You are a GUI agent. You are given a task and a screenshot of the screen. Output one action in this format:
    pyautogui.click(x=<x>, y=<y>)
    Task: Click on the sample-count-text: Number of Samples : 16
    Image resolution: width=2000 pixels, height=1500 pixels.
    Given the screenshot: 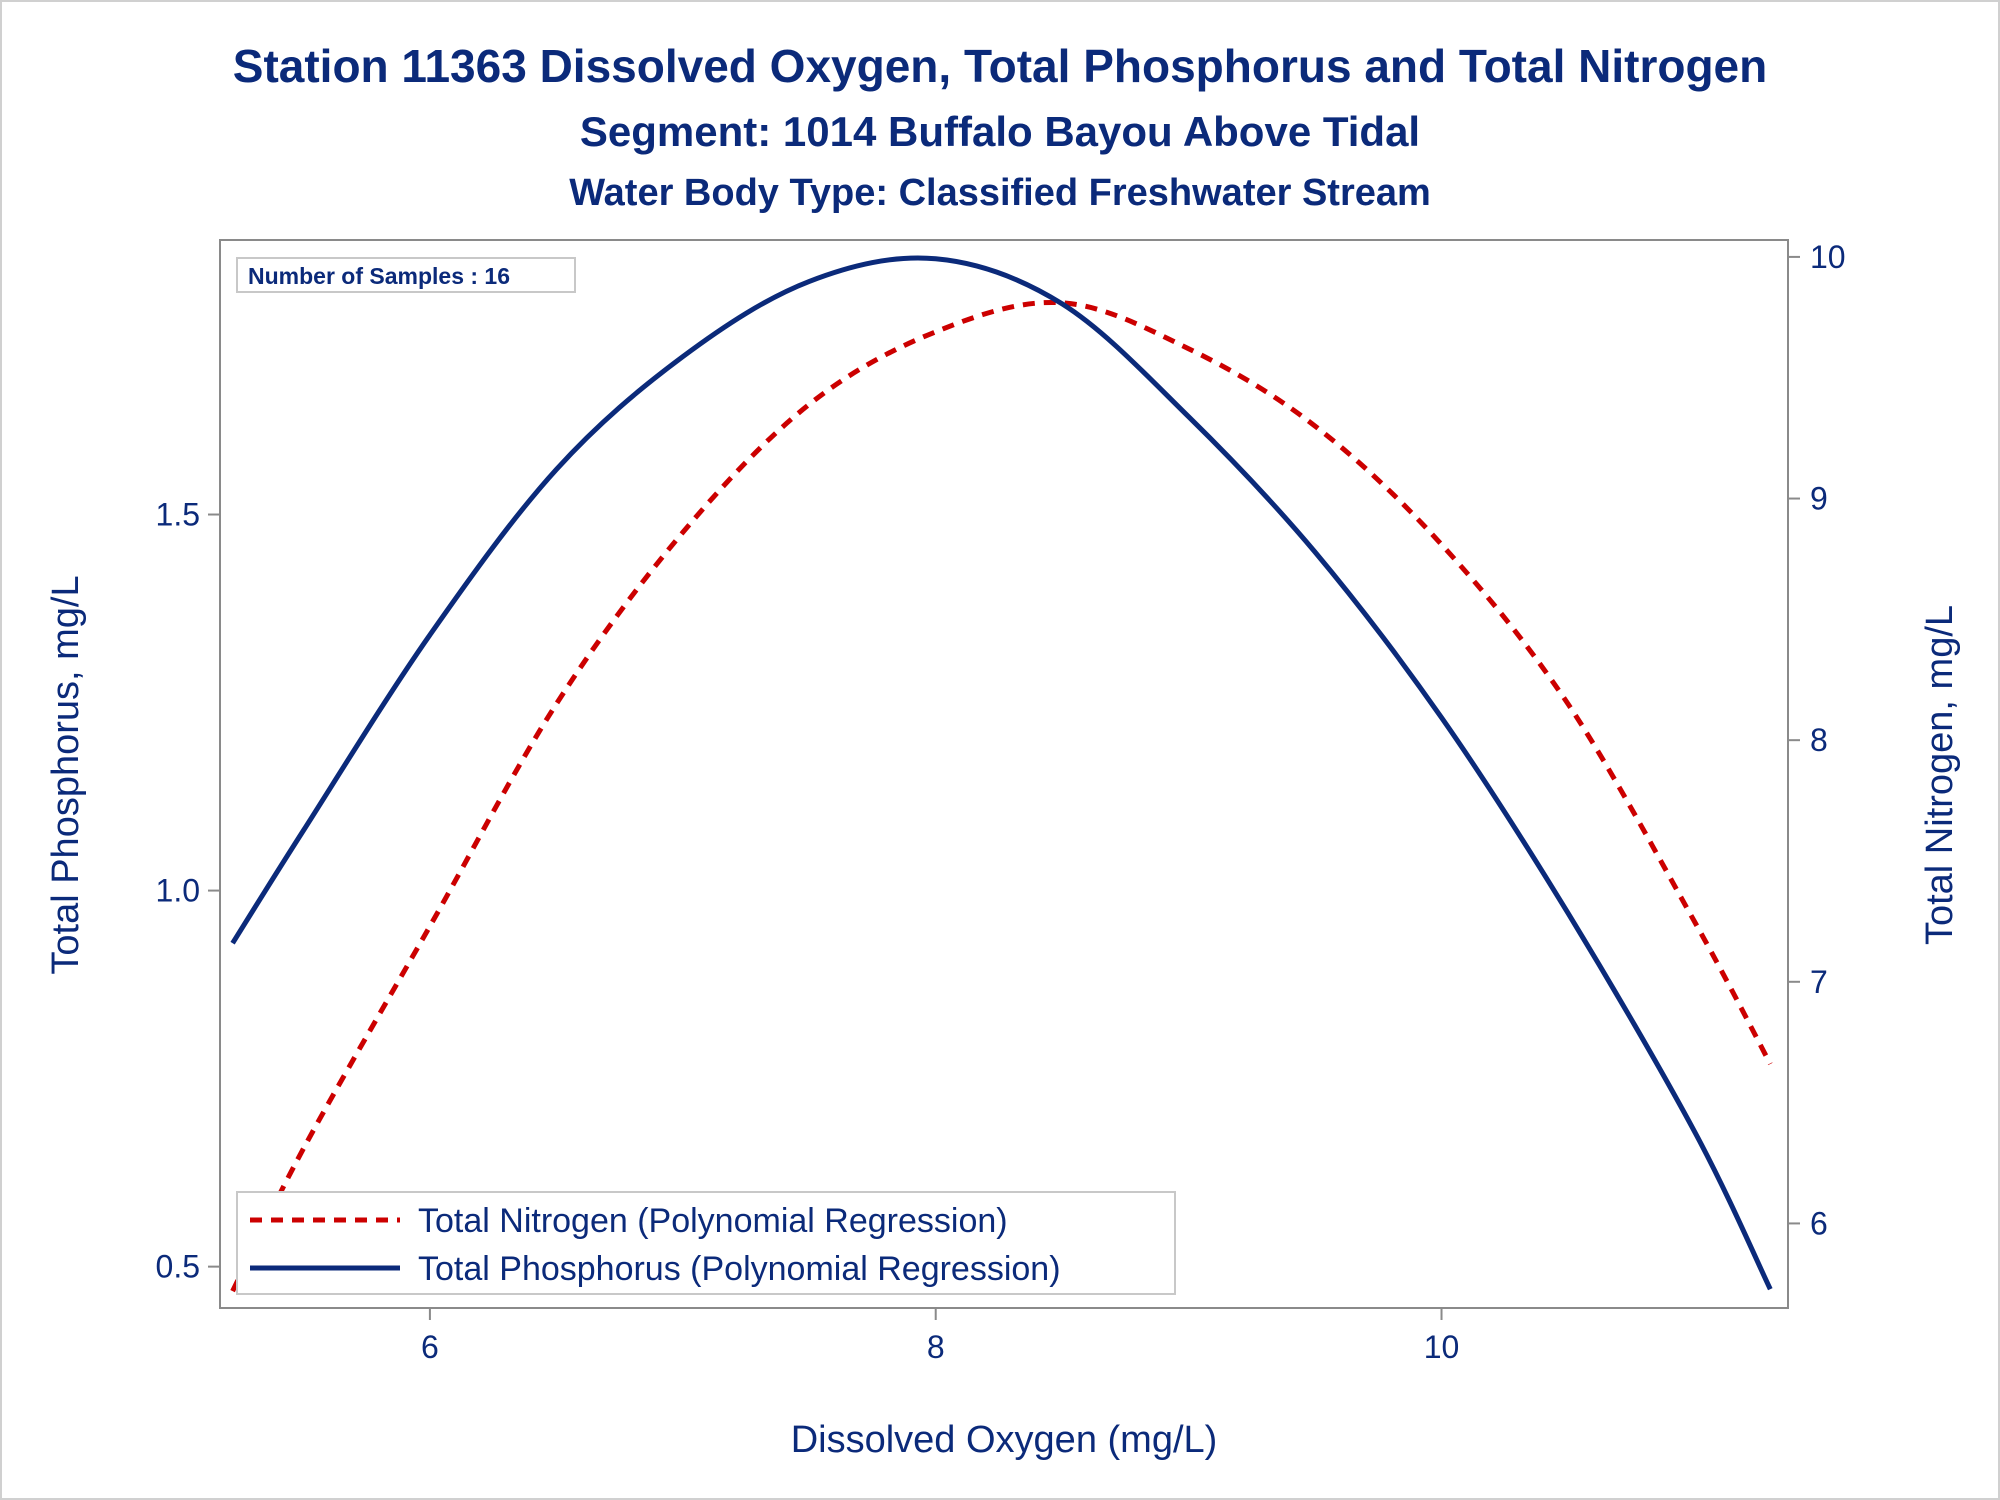 What is the action you would take?
    pyautogui.click(x=379, y=276)
    